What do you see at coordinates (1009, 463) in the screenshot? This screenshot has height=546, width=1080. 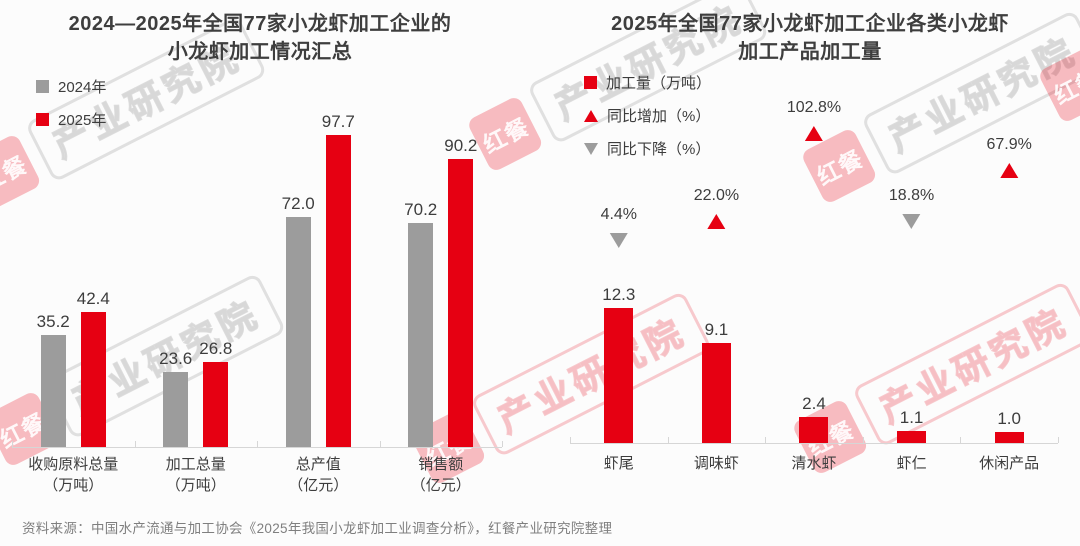 I see `category-label: 休闲产品` at bounding box center [1009, 463].